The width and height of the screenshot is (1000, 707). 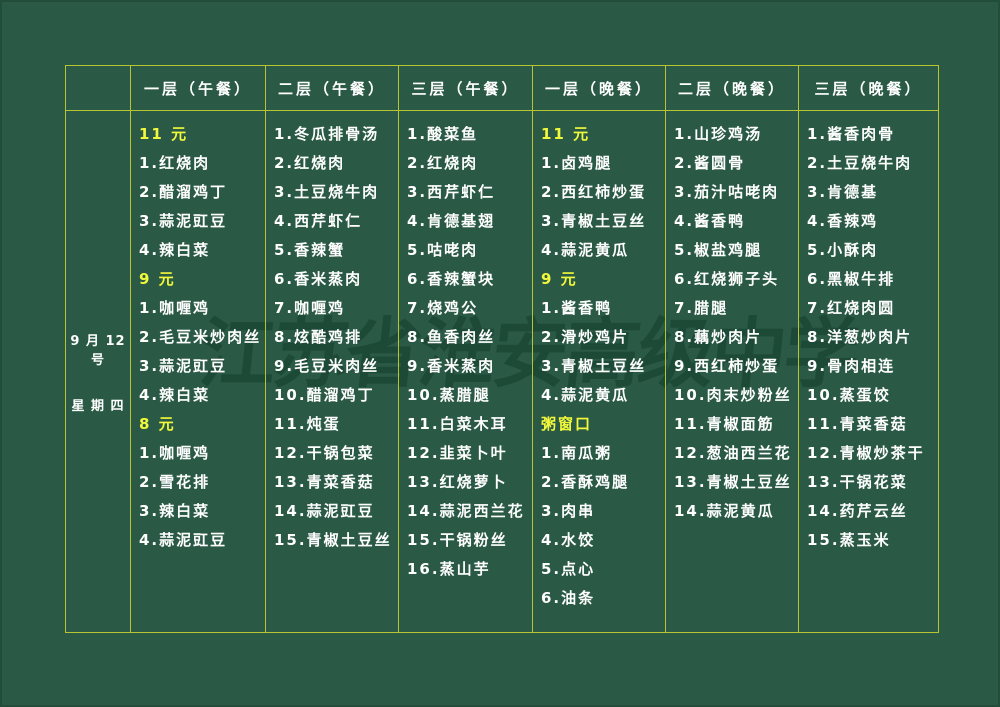 I want to click on menu-item: 14.蒜泥西兰花, so click(x=466, y=511).